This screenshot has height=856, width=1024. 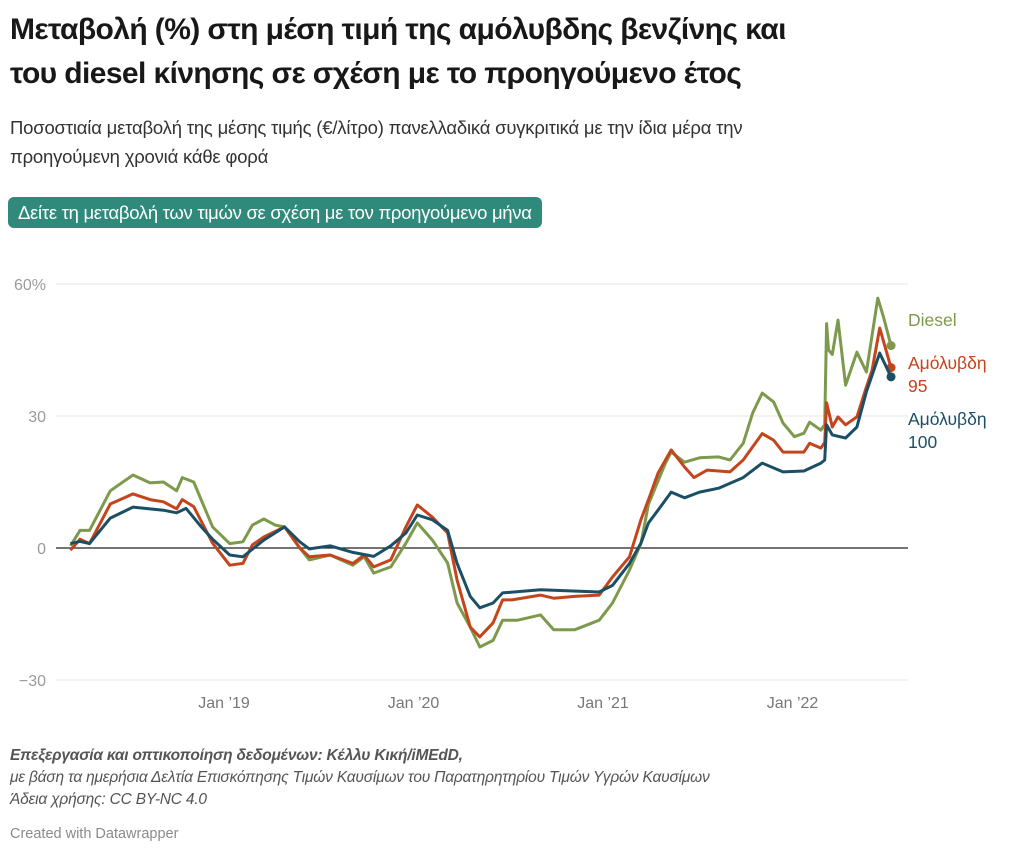 What do you see at coordinates (139, 156) in the screenshot?
I see `subtitle-line-2: προηγούμενη χρονιά κάθε φορά` at bounding box center [139, 156].